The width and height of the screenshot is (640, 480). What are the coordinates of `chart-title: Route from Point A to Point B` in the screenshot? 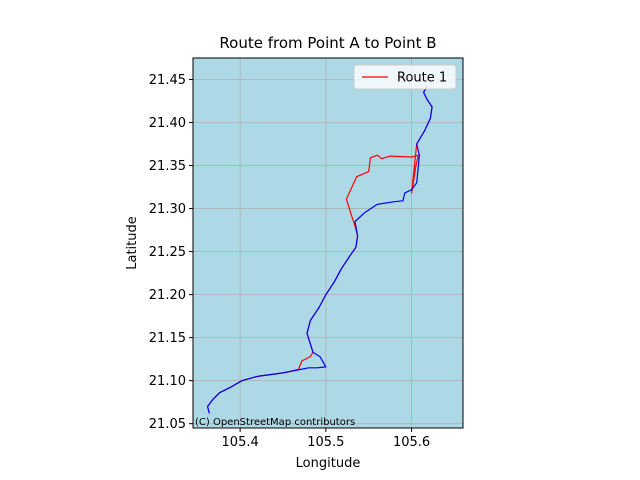 It's located at (327, 43).